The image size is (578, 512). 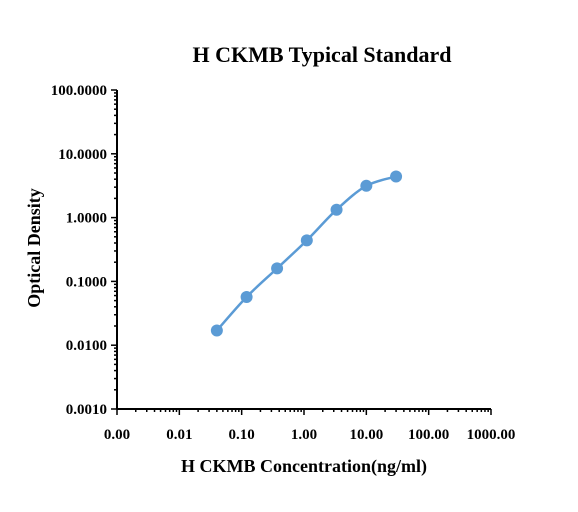 What do you see at coordinates (366, 435) in the screenshot?
I see `x-tick-label: 10.00` at bounding box center [366, 435].